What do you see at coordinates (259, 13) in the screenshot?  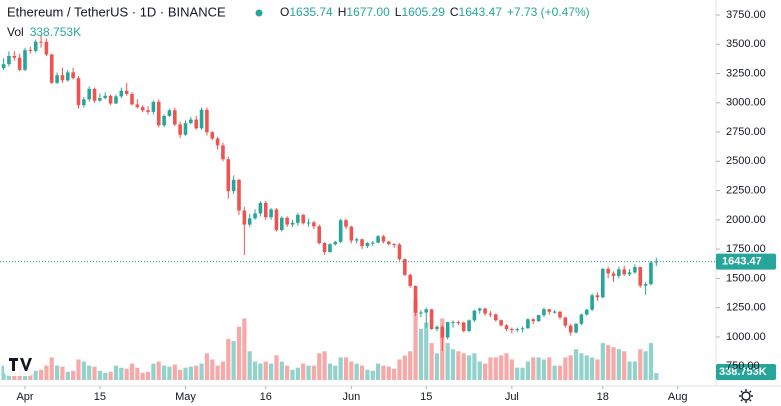 I see `status-dot` at bounding box center [259, 13].